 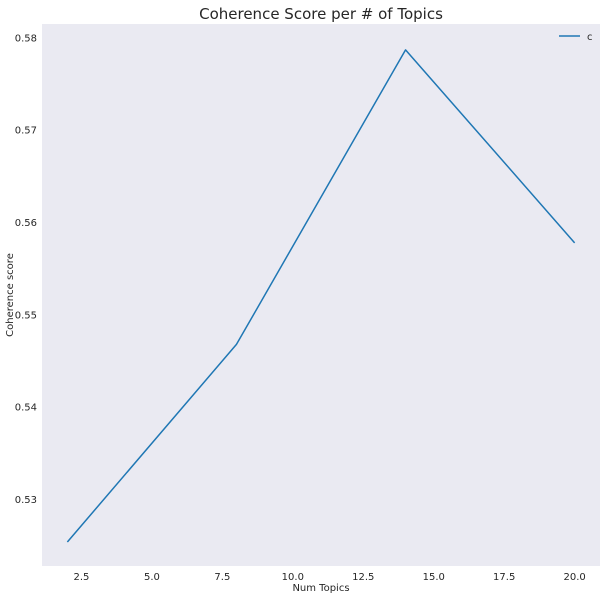 I want to click on x-tick-label: 15.0, so click(x=434, y=577).